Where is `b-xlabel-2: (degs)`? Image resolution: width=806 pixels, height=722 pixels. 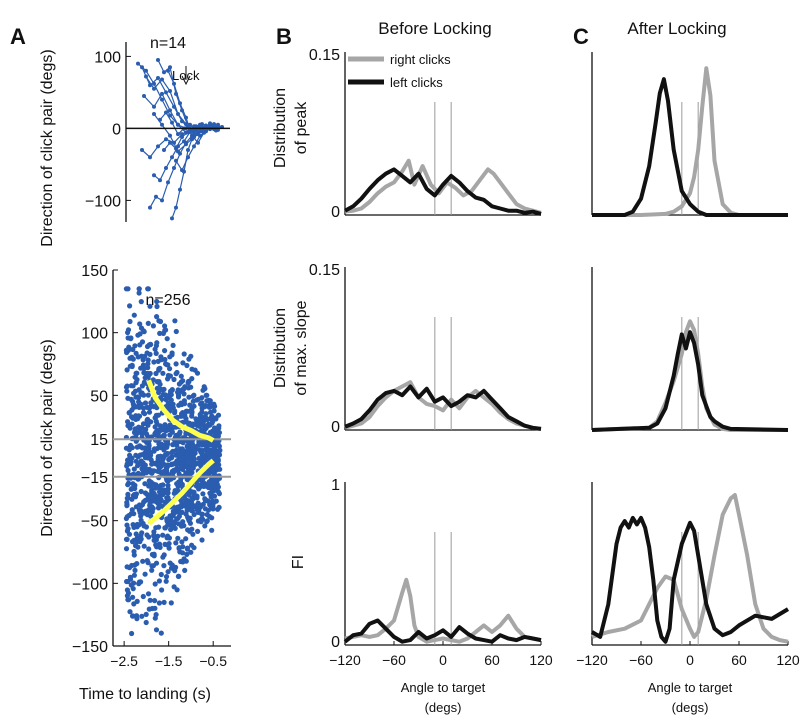
b-xlabel-2: (degs) is located at coordinates (443, 707).